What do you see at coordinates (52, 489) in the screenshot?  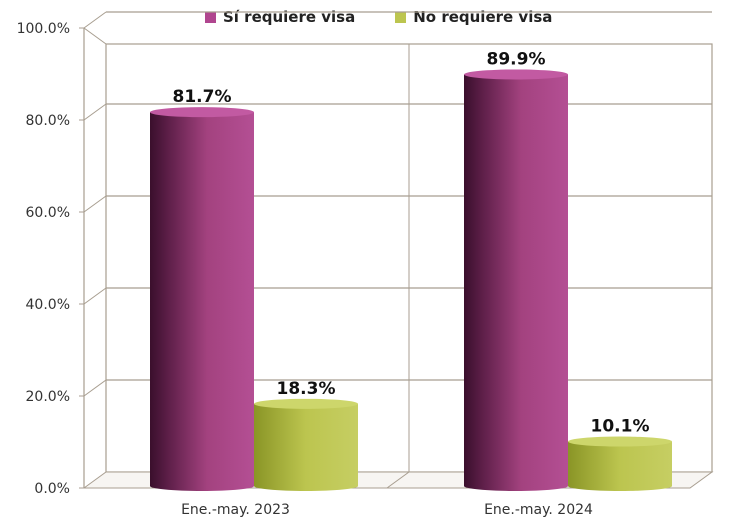 I see `y-tick-label: 0.0%` at bounding box center [52, 489].